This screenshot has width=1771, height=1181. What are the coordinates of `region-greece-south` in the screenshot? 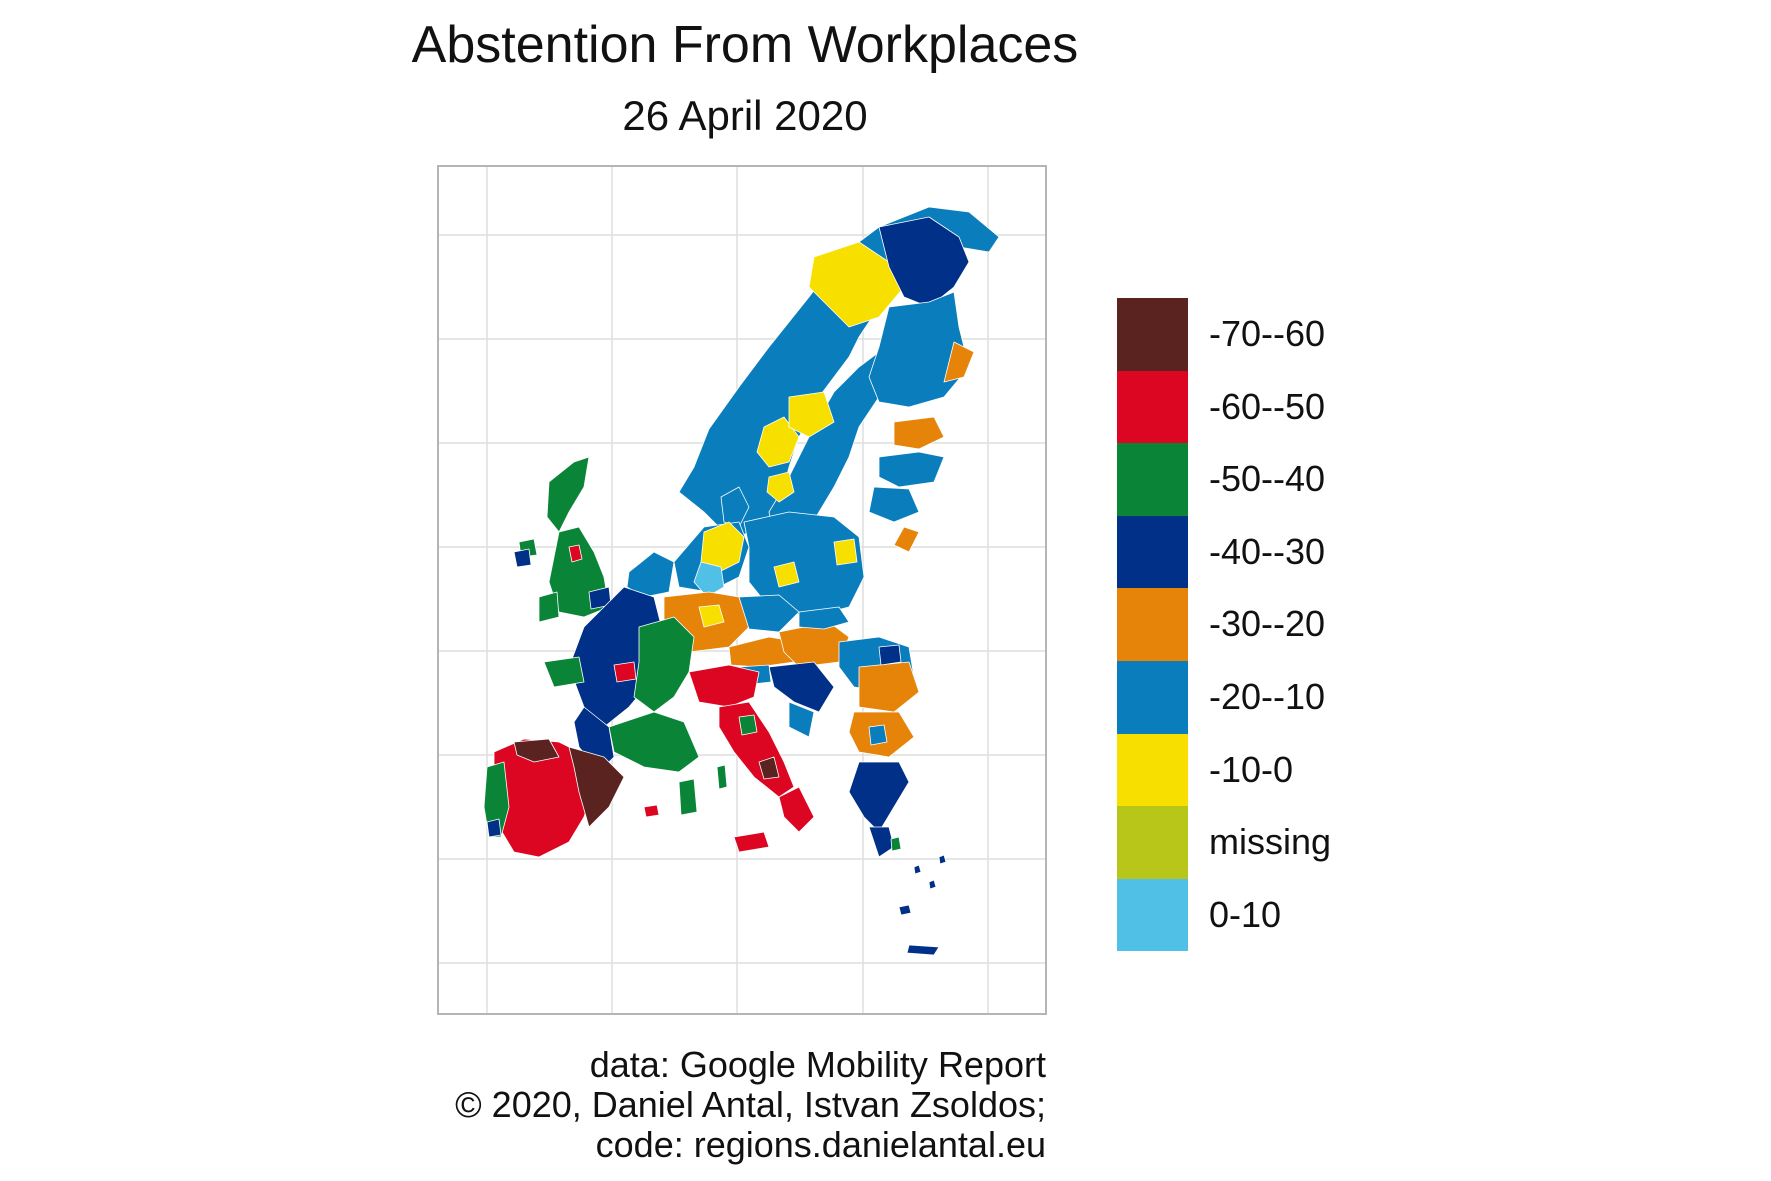 It's located at (881, 842).